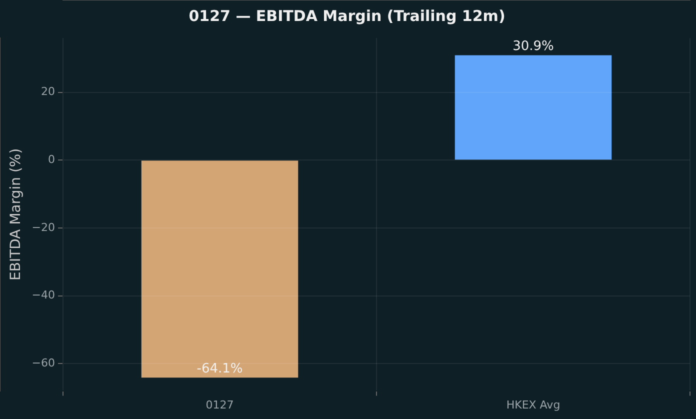  I want to click on chart-title: 0127 — EBITDA Margin (Trailing 12m), so click(347, 15).